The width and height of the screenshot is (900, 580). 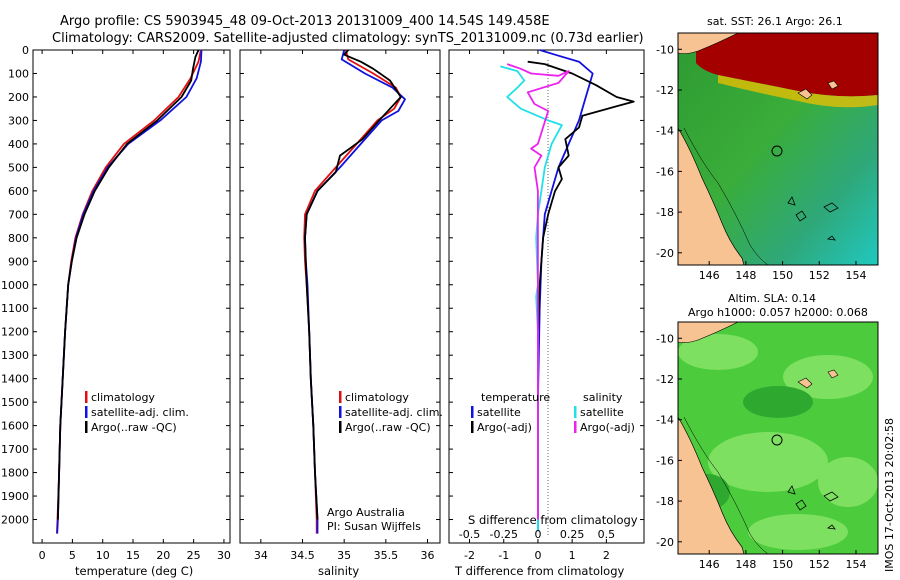 I want to click on depth-tick-label: 100, so click(x=18, y=73).